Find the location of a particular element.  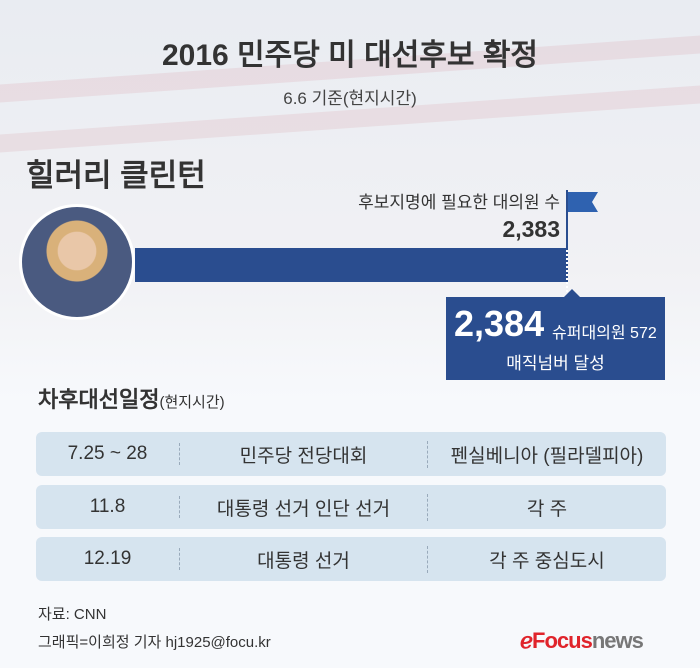

needed-value: 2,383 is located at coordinates (531, 229).